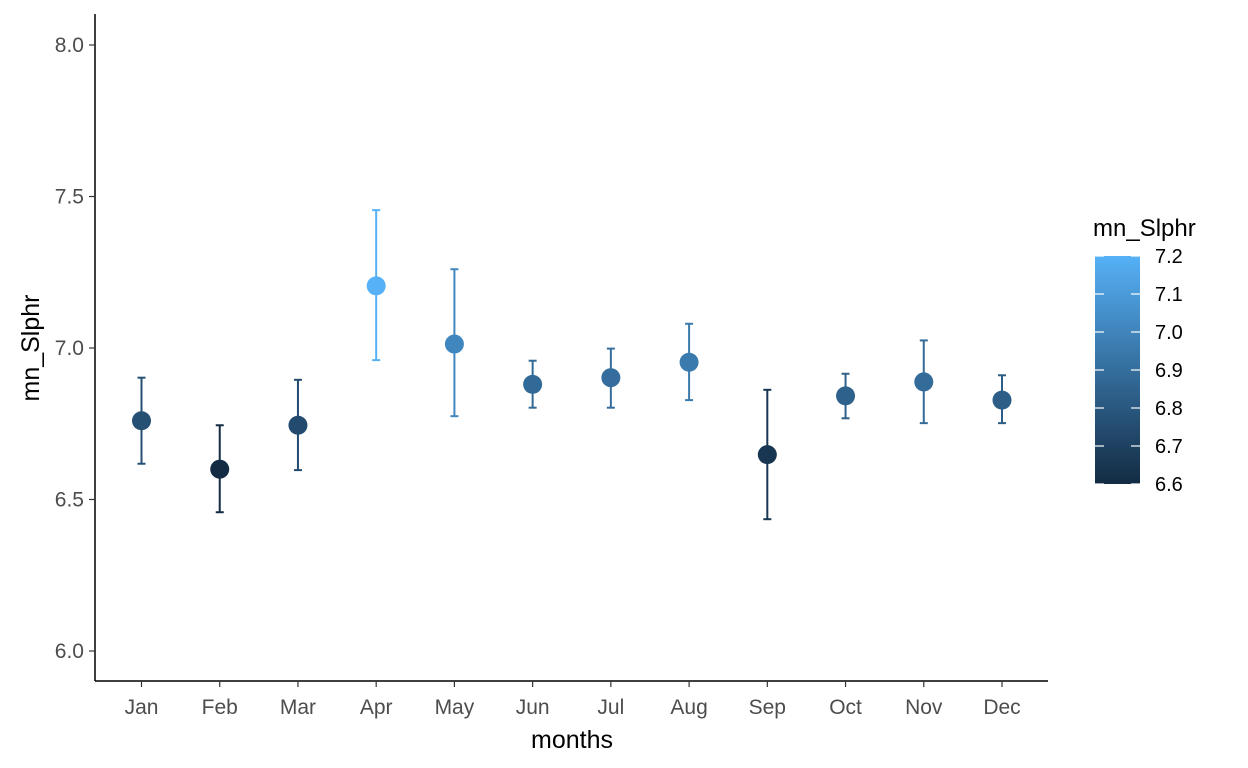 This screenshot has width=1248, height=768. Describe the element at coordinates (1169, 371) in the screenshot. I see `legend-tick-label: 6.9` at that location.